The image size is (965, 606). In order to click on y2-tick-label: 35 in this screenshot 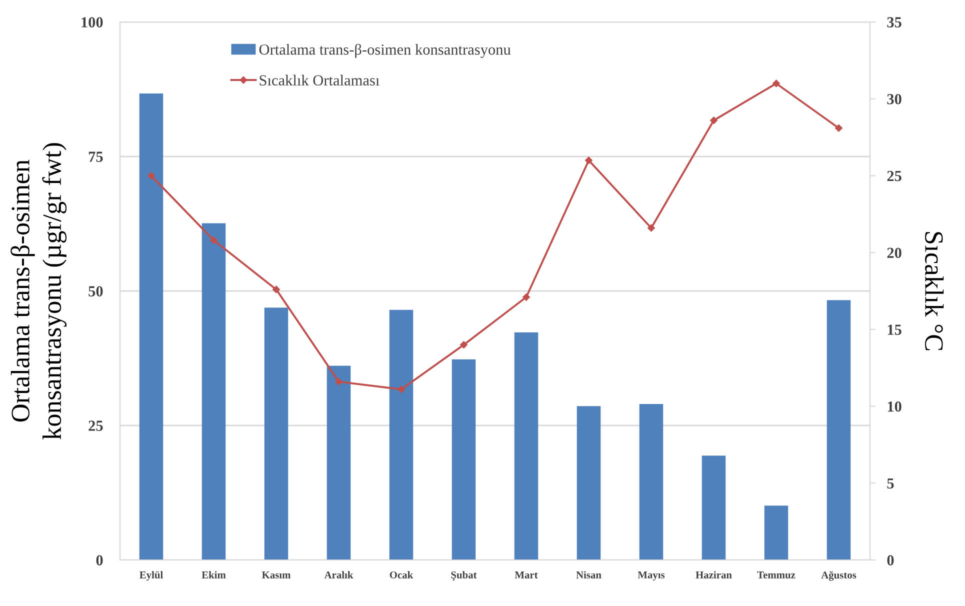, I will do `click(894, 22)`.